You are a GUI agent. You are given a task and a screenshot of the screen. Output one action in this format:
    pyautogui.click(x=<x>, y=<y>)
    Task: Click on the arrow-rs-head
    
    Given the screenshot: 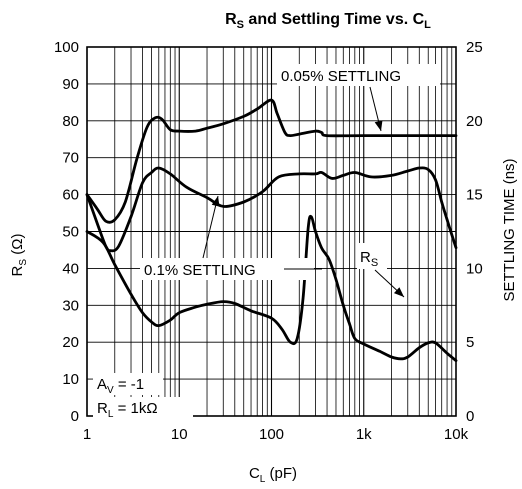 What is the action you would take?
    pyautogui.click(x=398, y=292)
    